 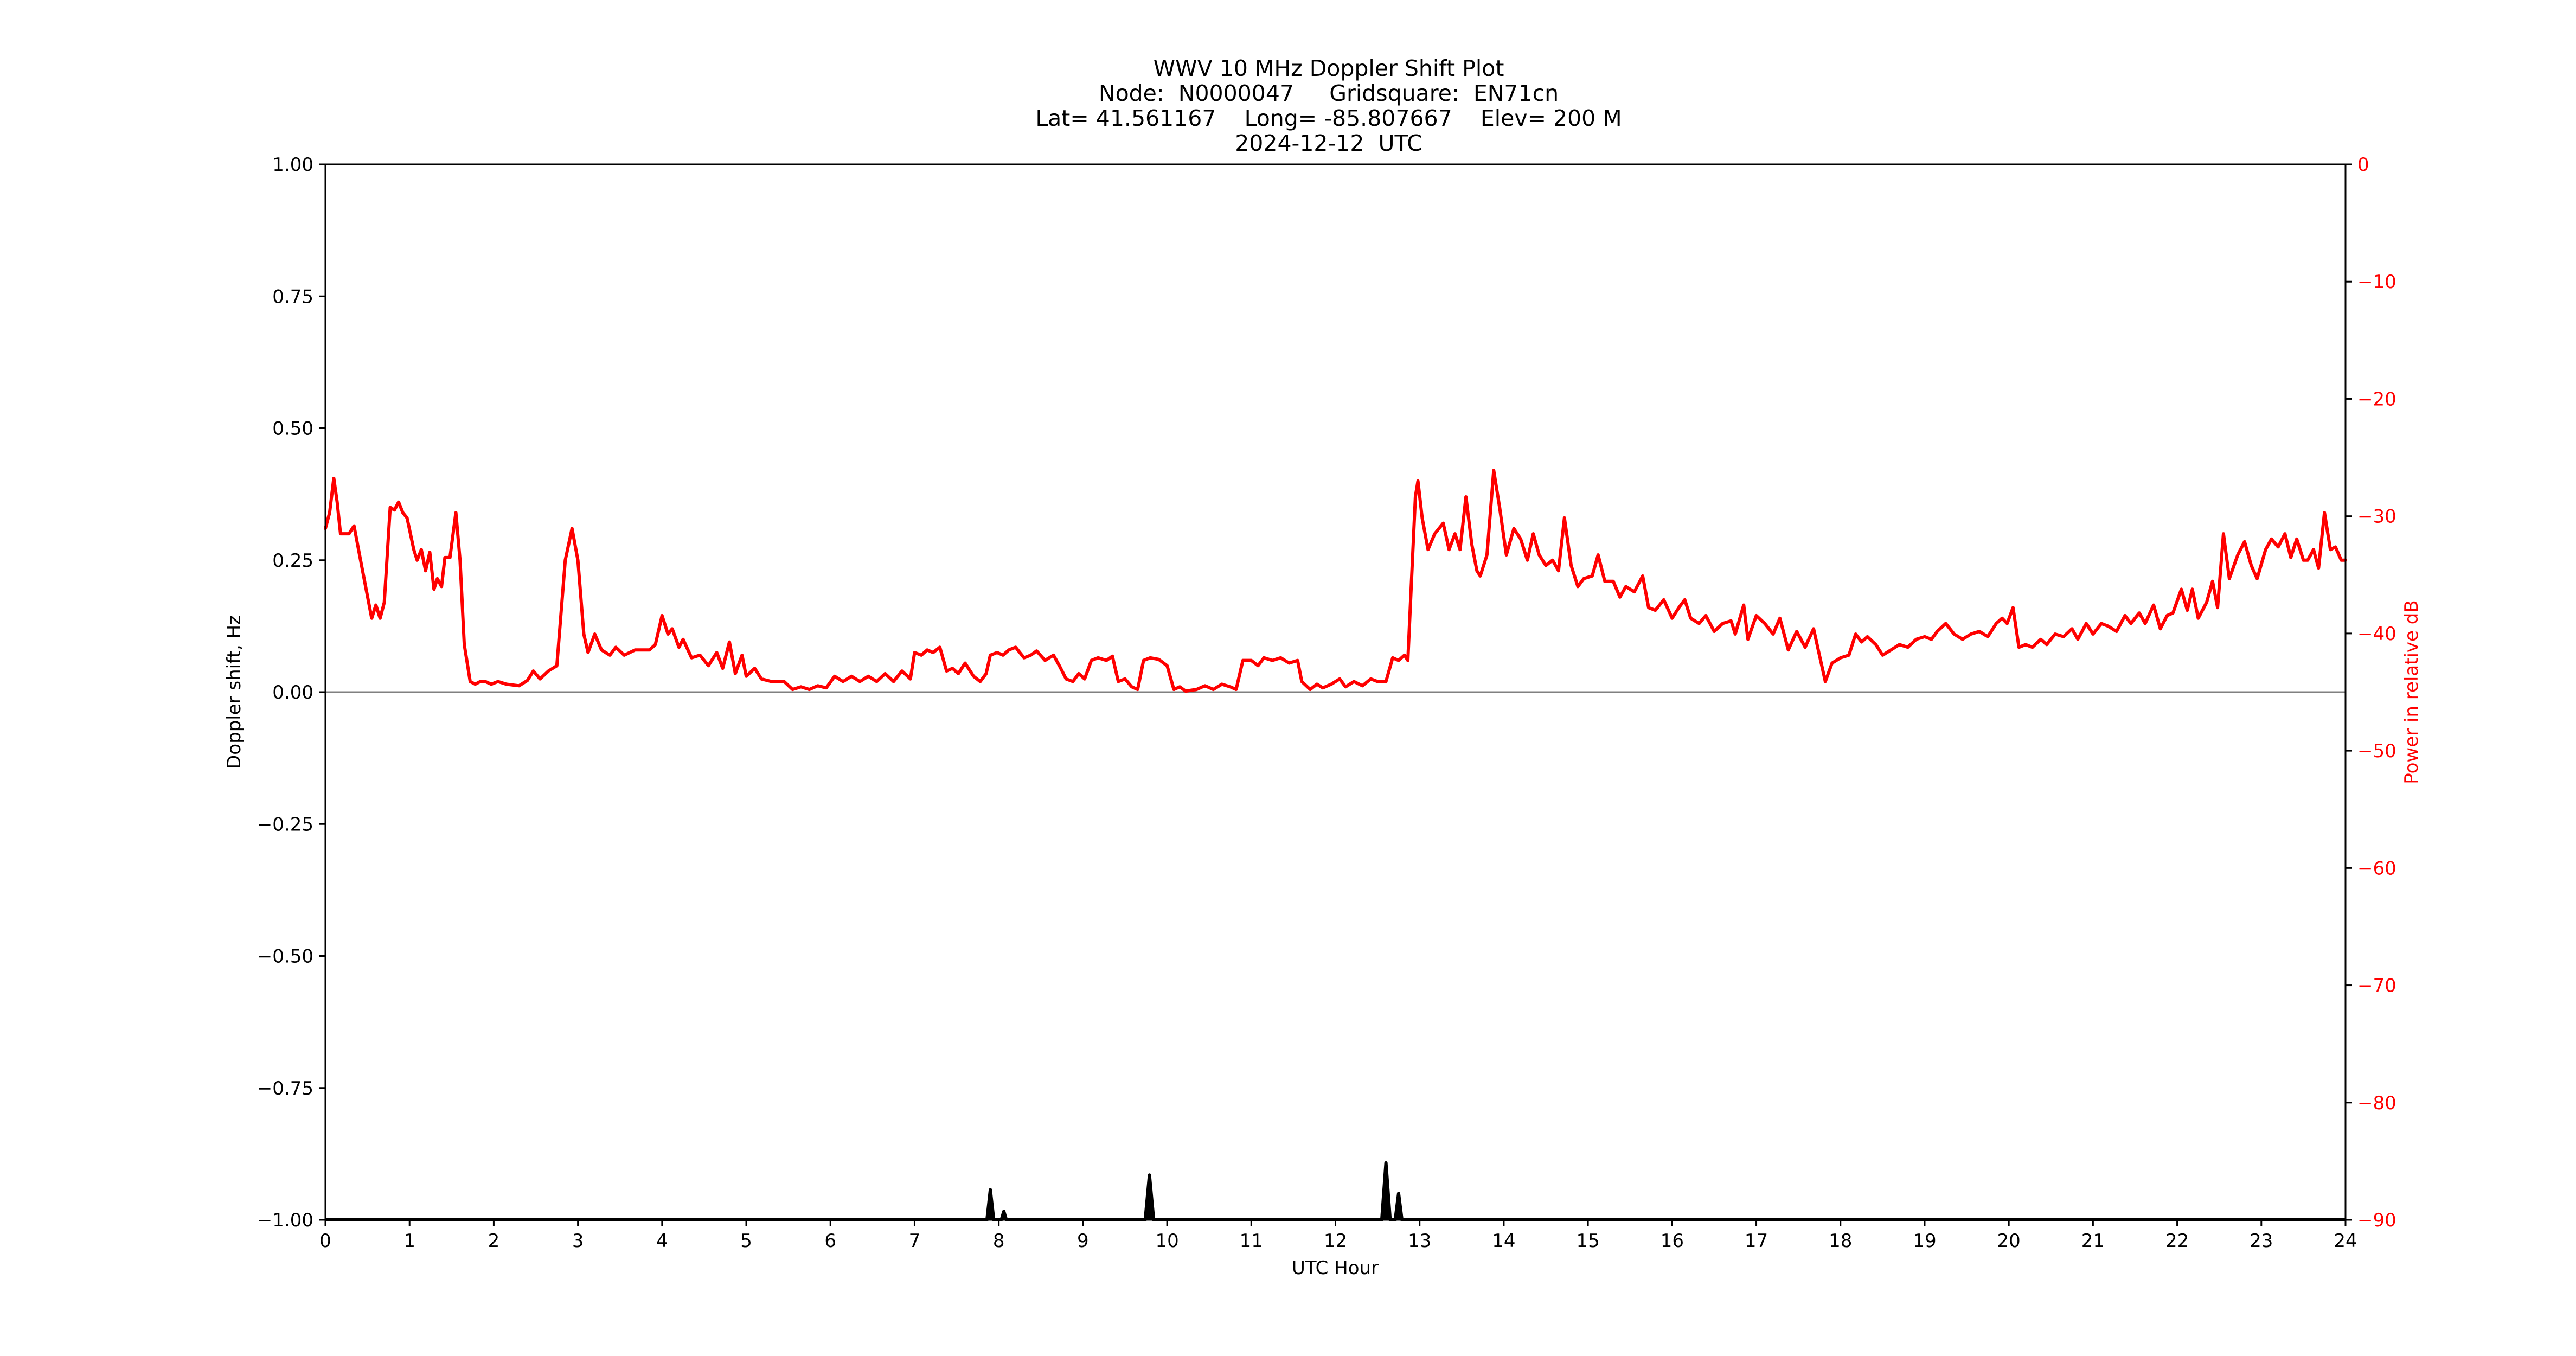 I want to click on y-tick-label: 0.75, so click(x=292, y=297).